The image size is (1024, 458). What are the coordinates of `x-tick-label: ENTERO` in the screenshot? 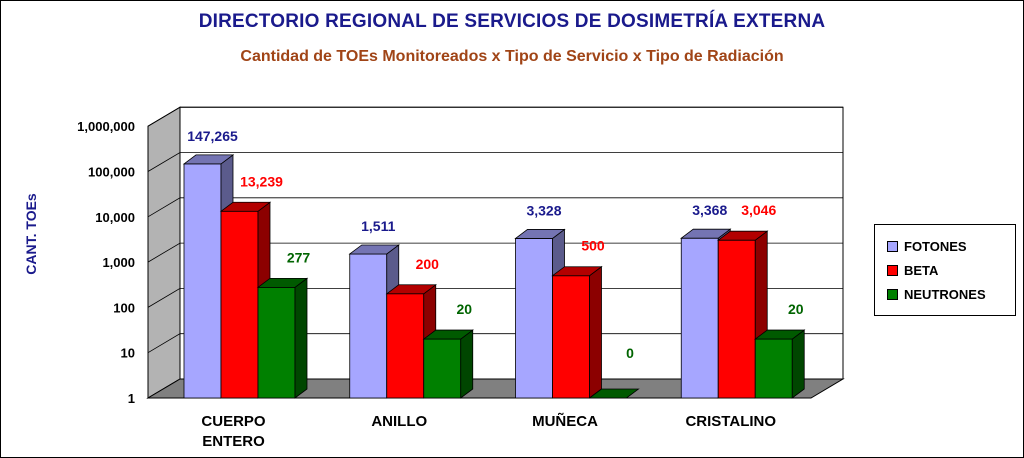 It's located at (233, 441).